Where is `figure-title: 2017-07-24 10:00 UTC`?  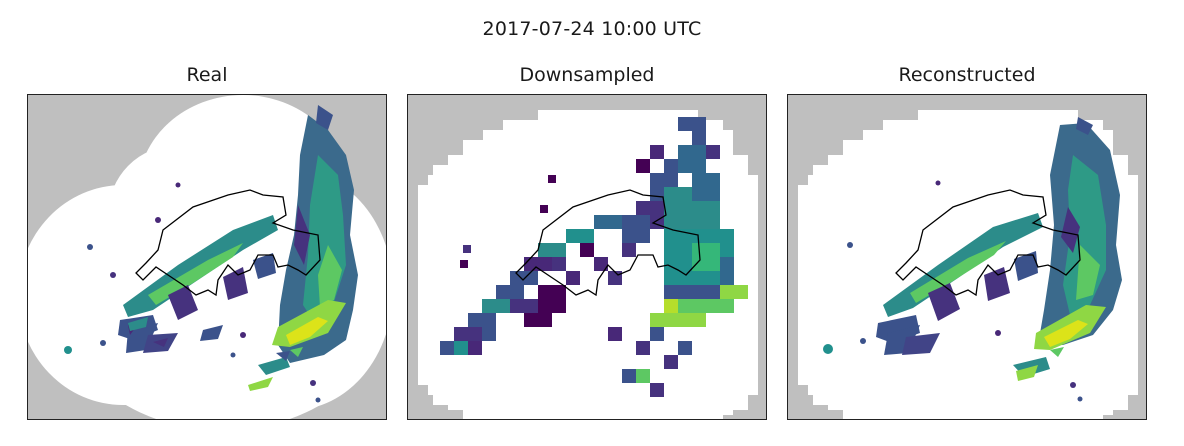
figure-title: 2017-07-24 10:00 UTC is located at coordinates (592, 29).